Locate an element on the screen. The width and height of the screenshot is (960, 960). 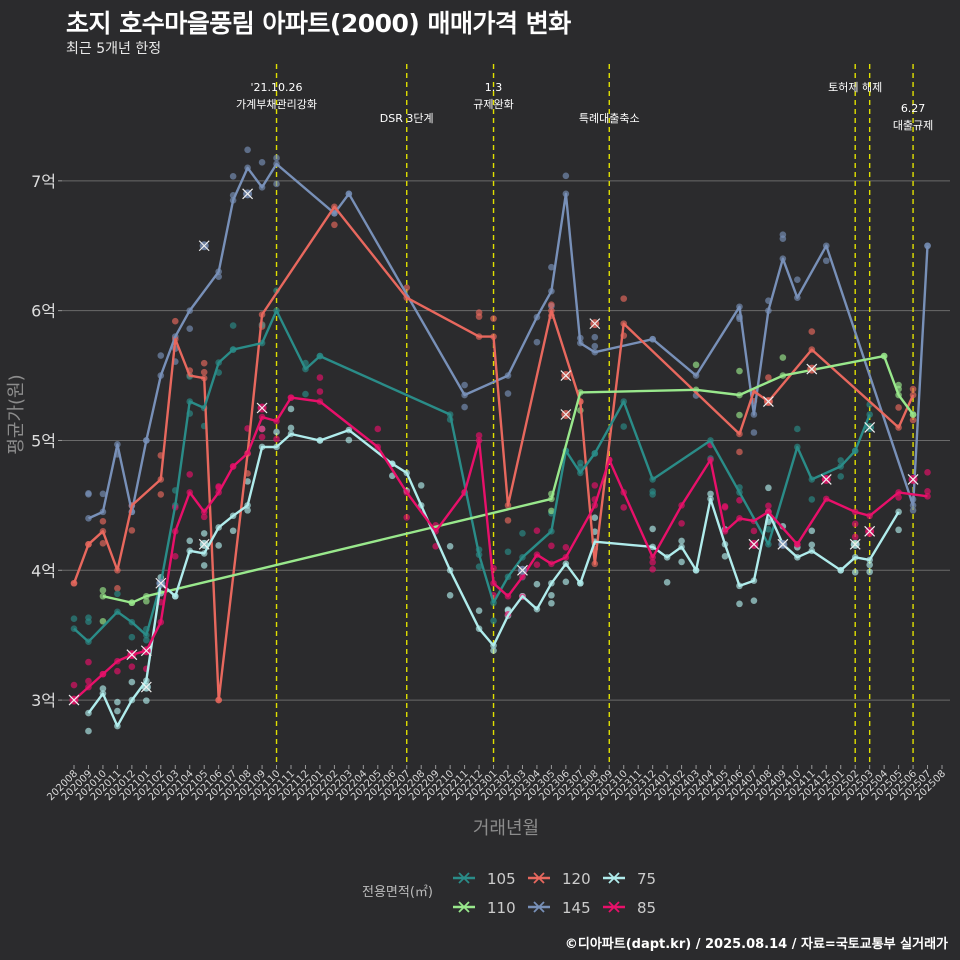
legend-label: 75 is located at coordinates (646, 879).